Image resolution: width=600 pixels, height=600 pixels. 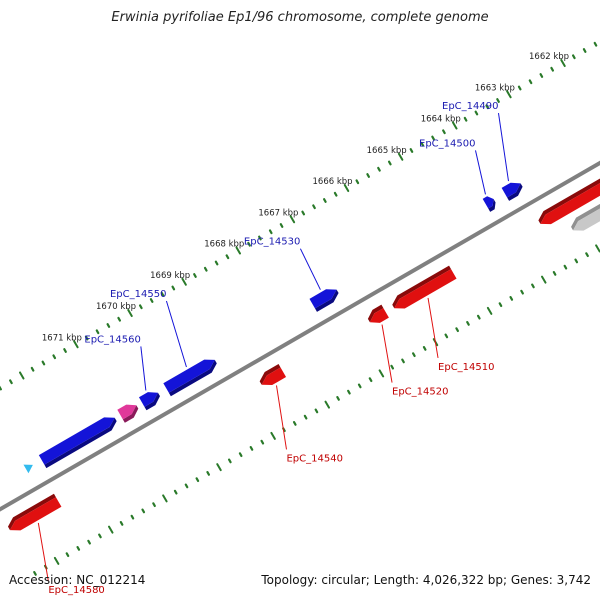 I want to click on kbp-label: 1670 kbp, so click(x=116, y=307).